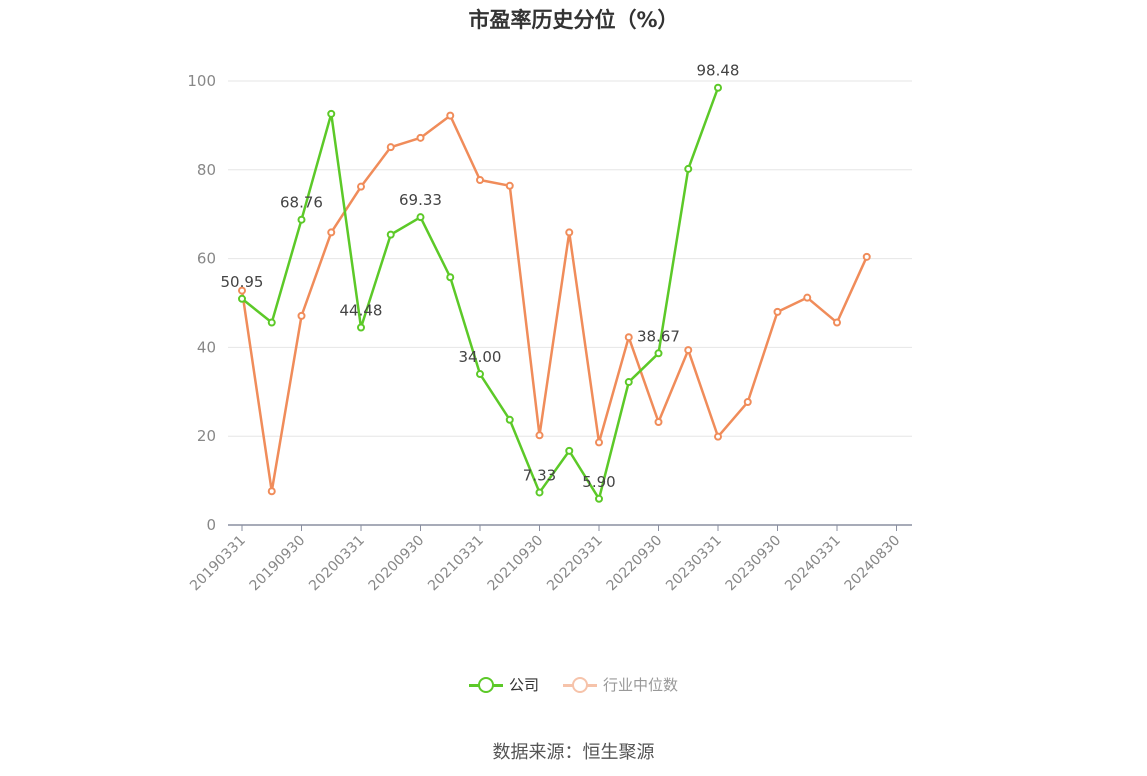 This screenshot has width=1147, height=776. What do you see at coordinates (480, 357) in the screenshot?
I see `data-label: 34.00` at bounding box center [480, 357].